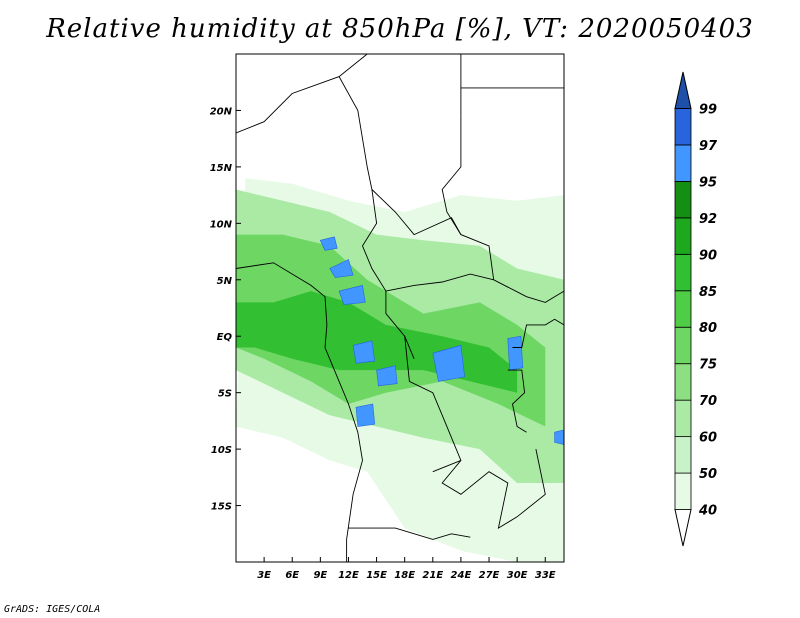 The height and width of the screenshot is (618, 800). I want to click on lon-tick-label: 21E, so click(432, 575).